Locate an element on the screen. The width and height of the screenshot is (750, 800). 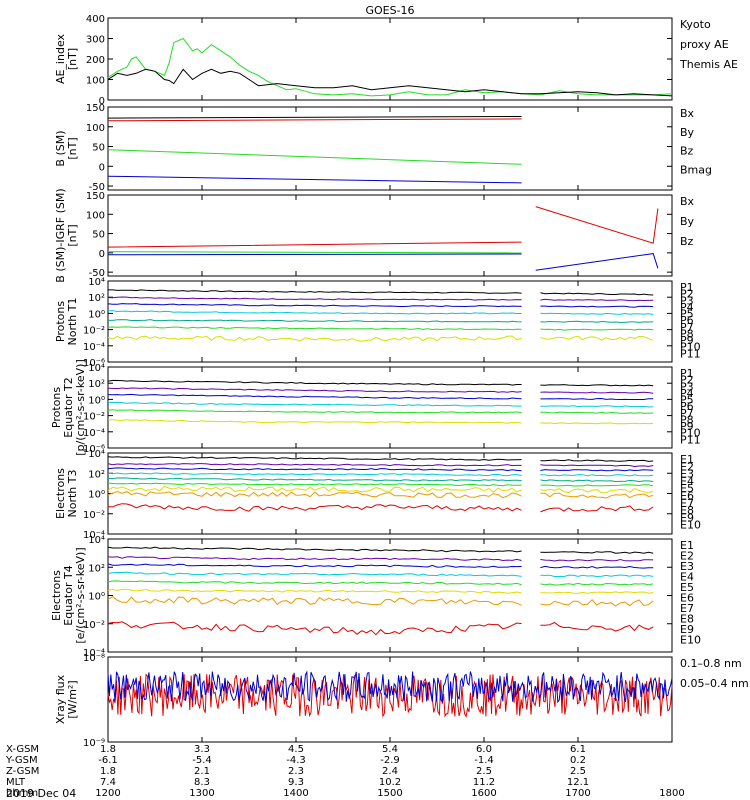
x-axis-row-value: -2.9 is located at coordinates (390, 760).